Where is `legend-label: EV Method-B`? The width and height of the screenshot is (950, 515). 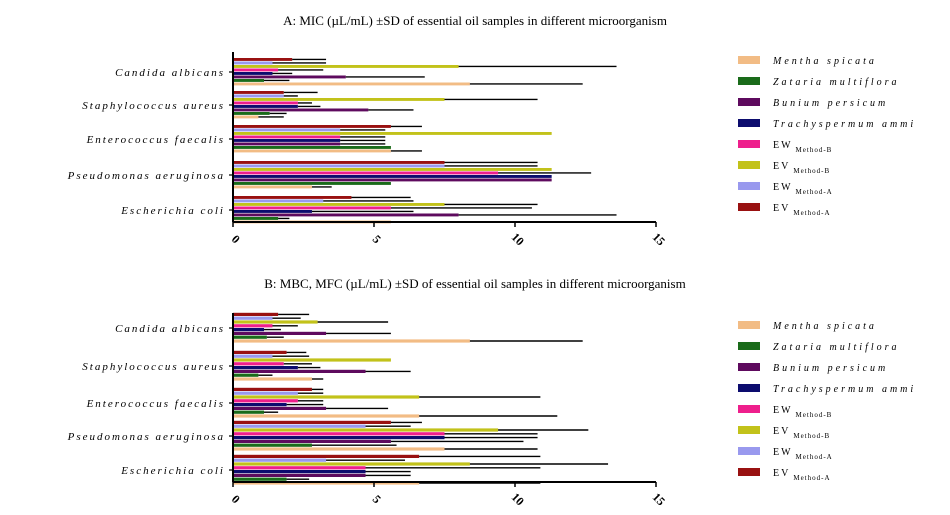
legend-label: EV Method-B is located at coordinates (801, 168).